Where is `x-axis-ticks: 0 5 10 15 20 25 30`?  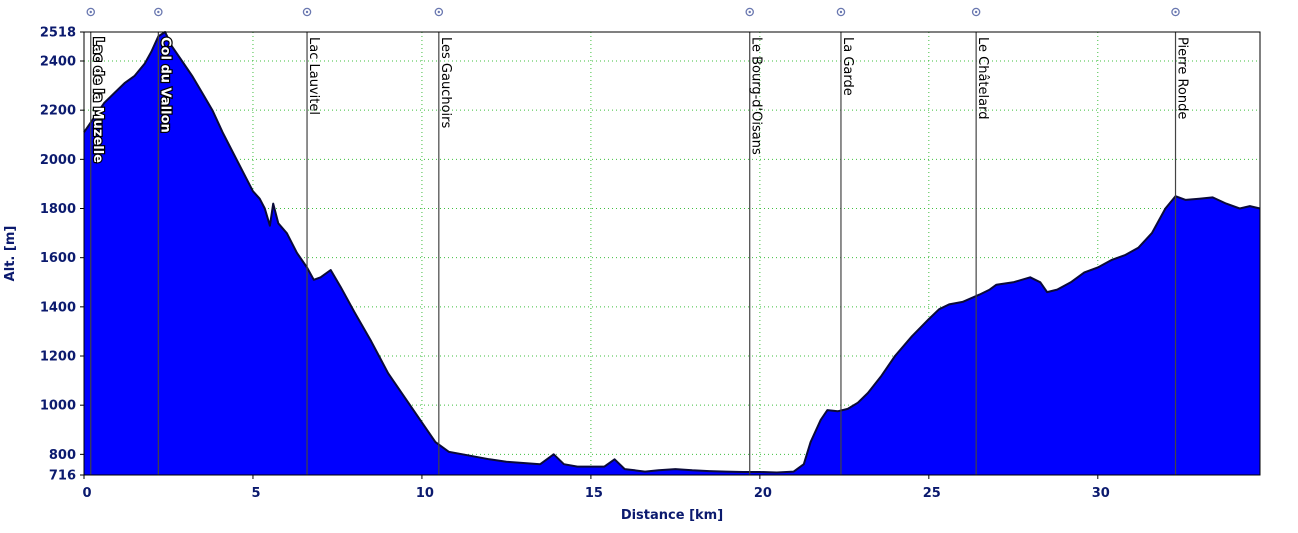 x-axis-ticks: 0 5 10 15 20 25 30 is located at coordinates (596, 488).